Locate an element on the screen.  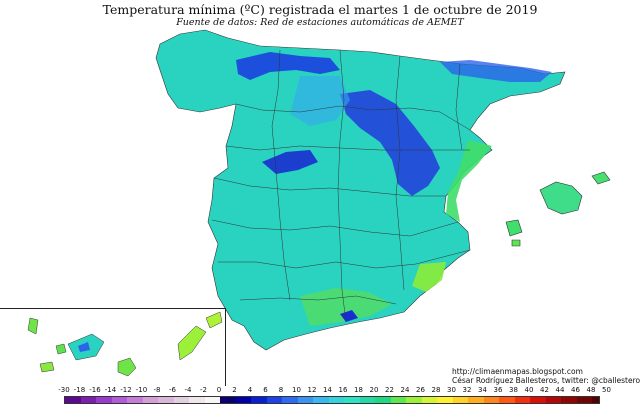
cold-zone-iberian-system is located at coordinates (390, 143).